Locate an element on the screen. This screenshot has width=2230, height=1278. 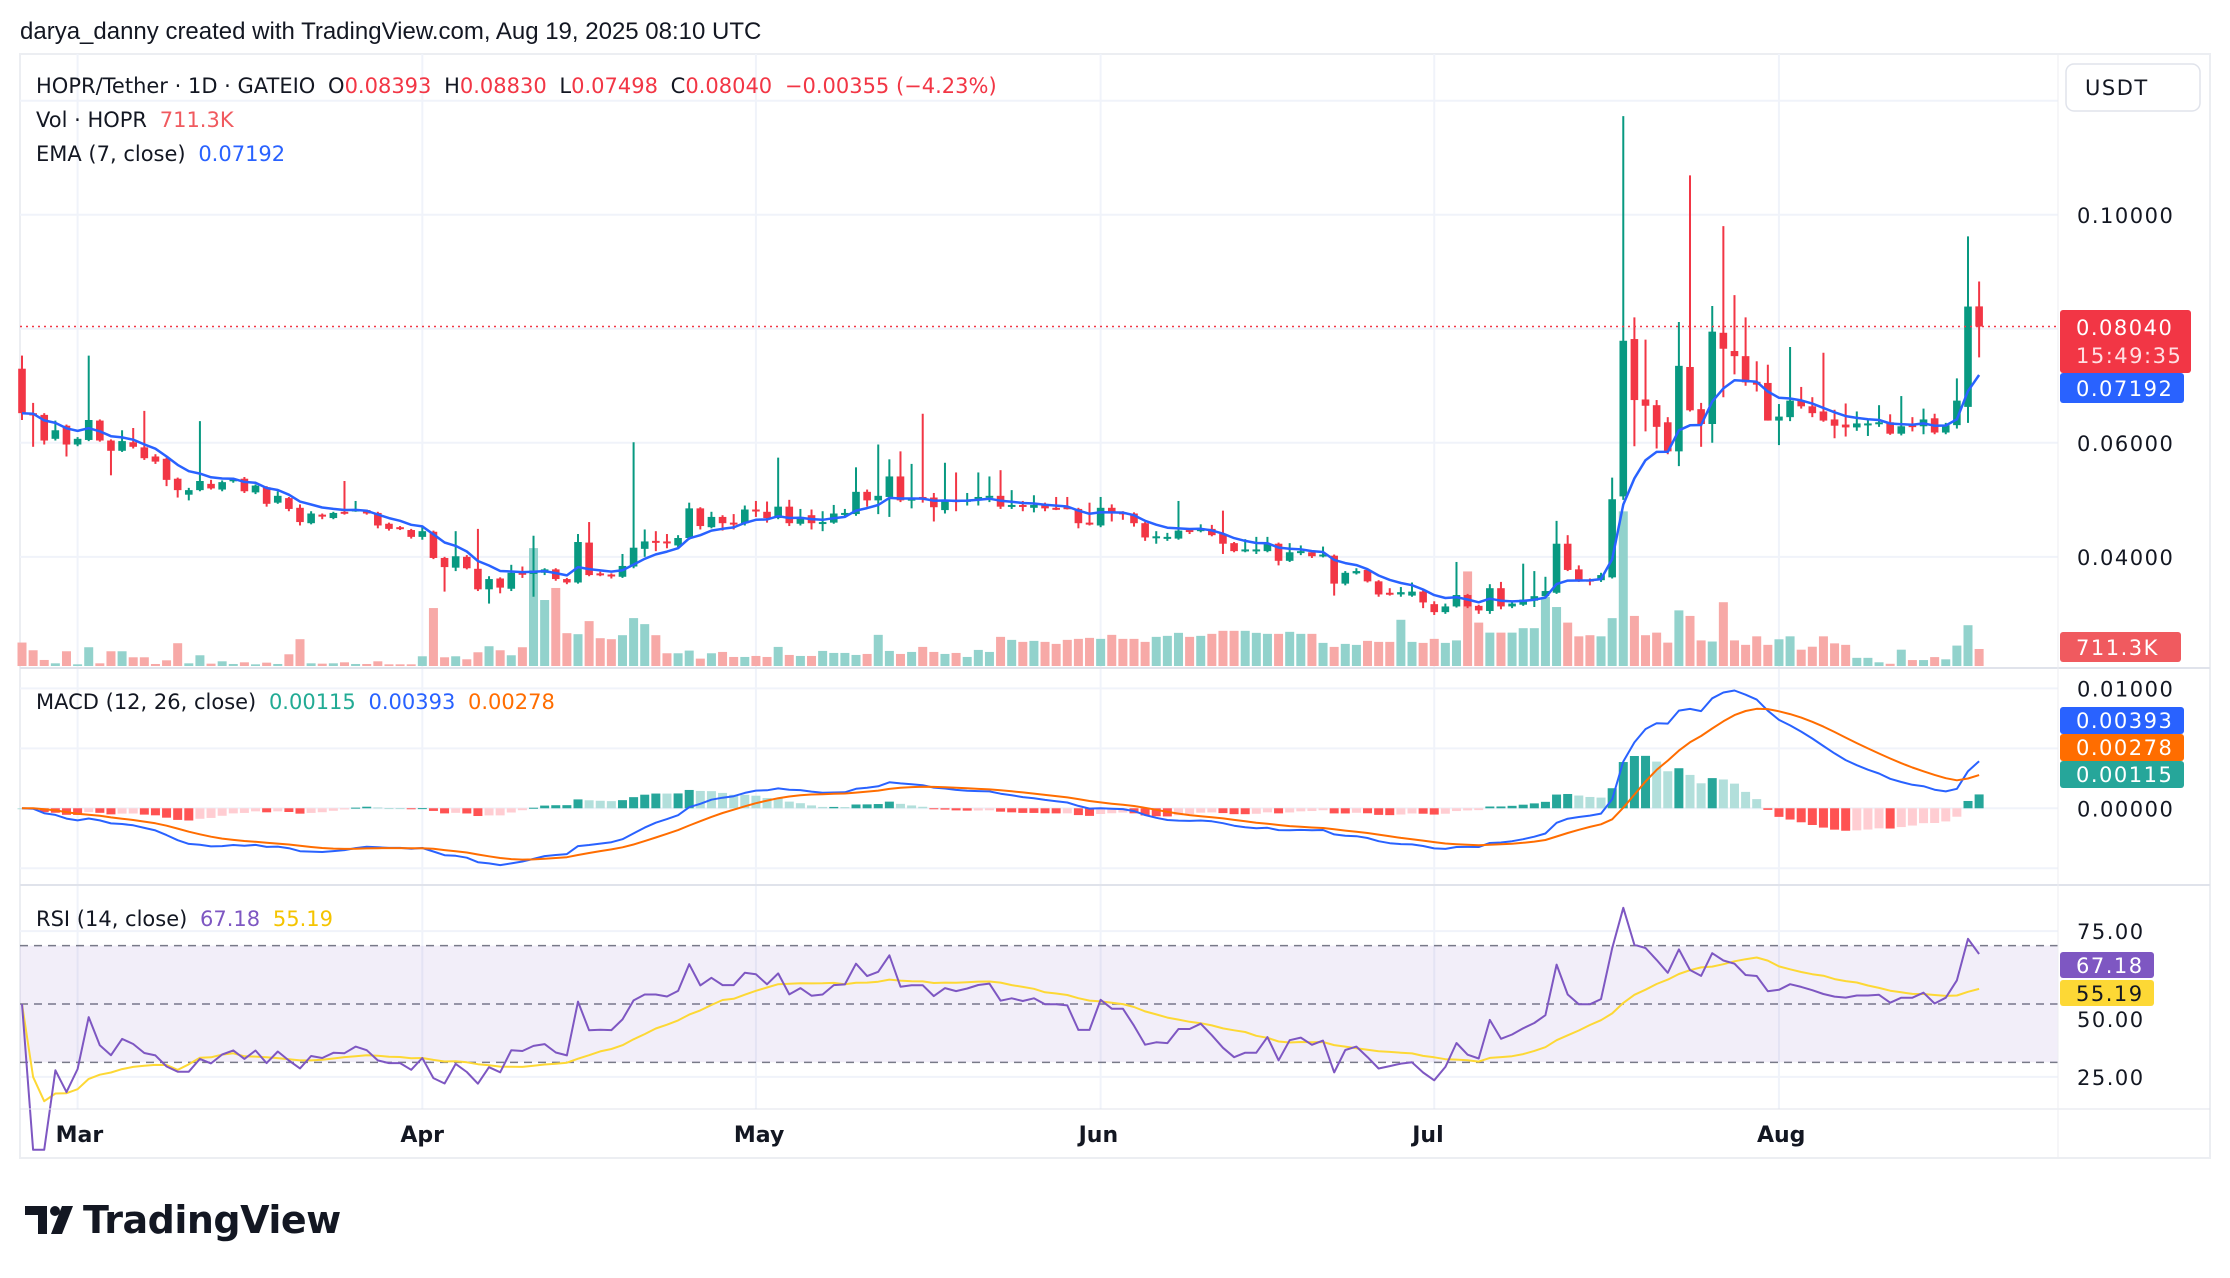
rsi-ma-line is located at coordinates (1000, 1029).